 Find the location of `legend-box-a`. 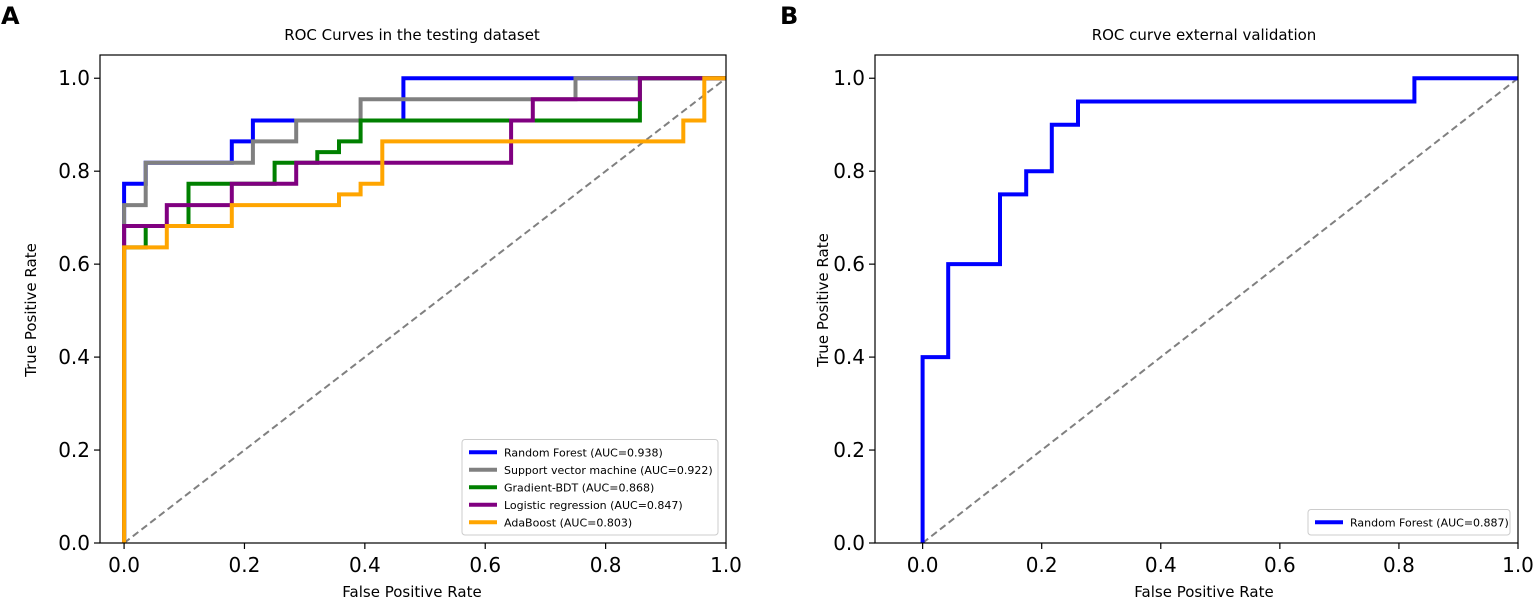

legend-box-a is located at coordinates (590, 487).